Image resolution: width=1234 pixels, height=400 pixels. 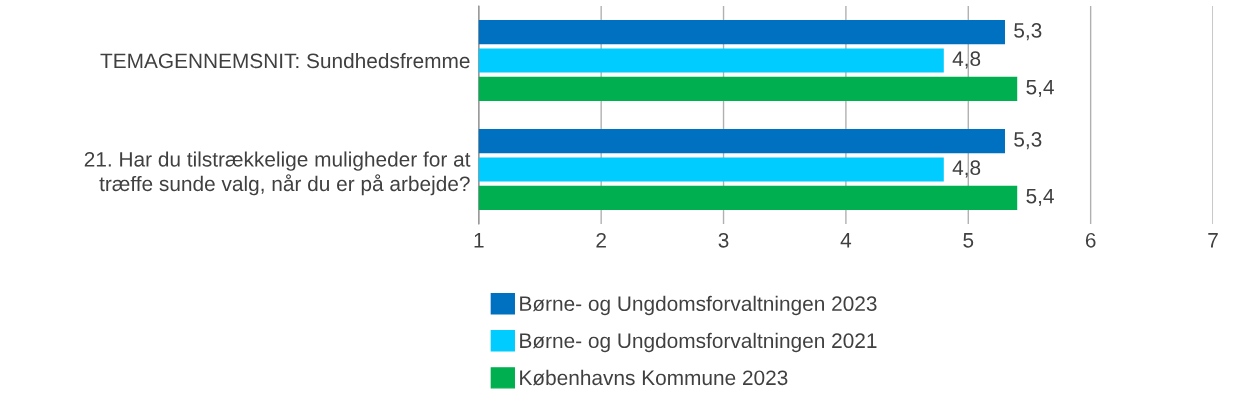 I want to click on legend-label: Børne- og Ungdomsforvaltningen 2023, so click(x=698, y=305).